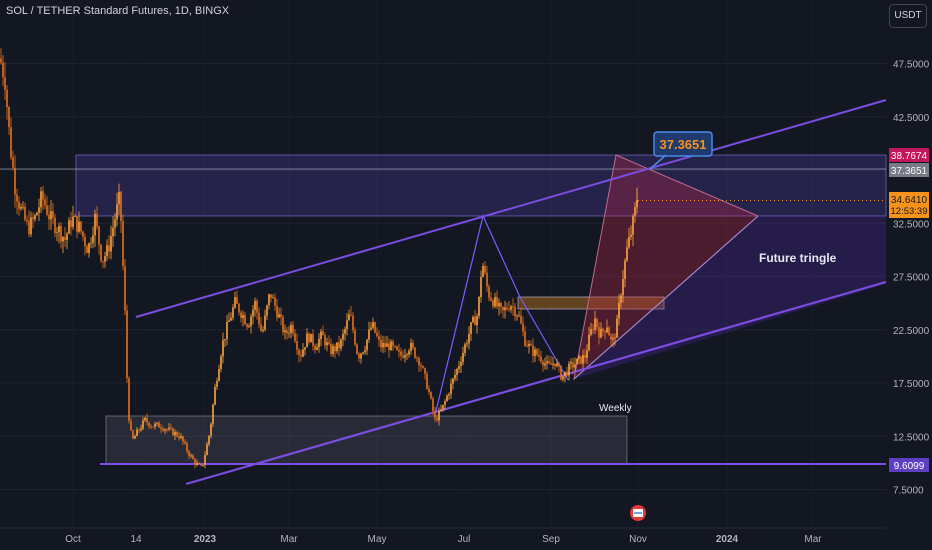 The width and height of the screenshot is (932, 550). What do you see at coordinates (136, 539) in the screenshot?
I see `x-tick-label: 14` at bounding box center [136, 539].